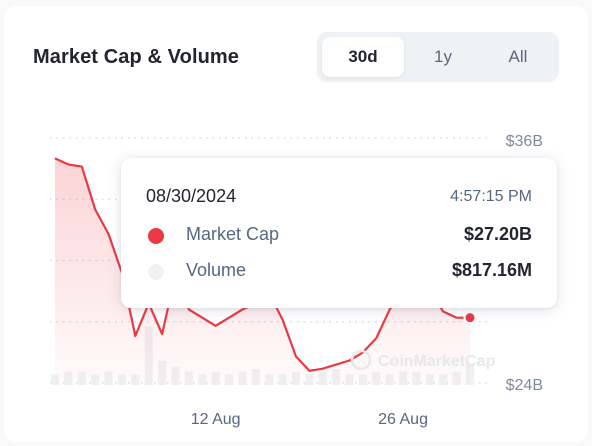  What do you see at coordinates (524, 141) in the screenshot?
I see `y-tick-label-top: $36B` at bounding box center [524, 141].